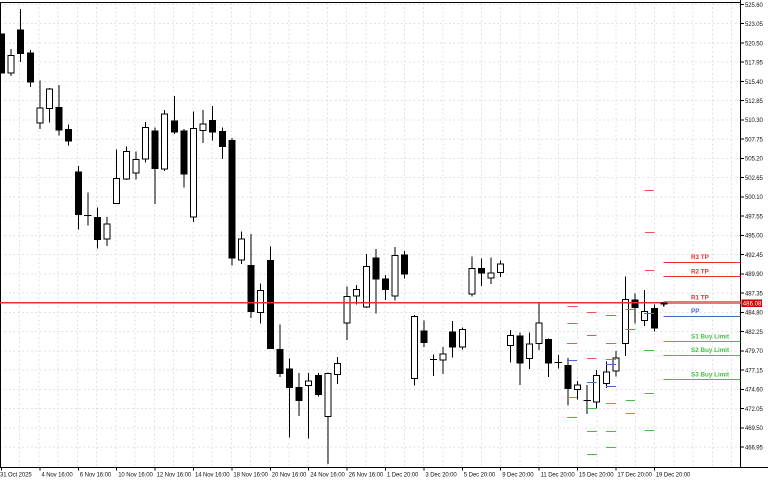  I want to click on svg-text: 507.75, so click(754, 141).